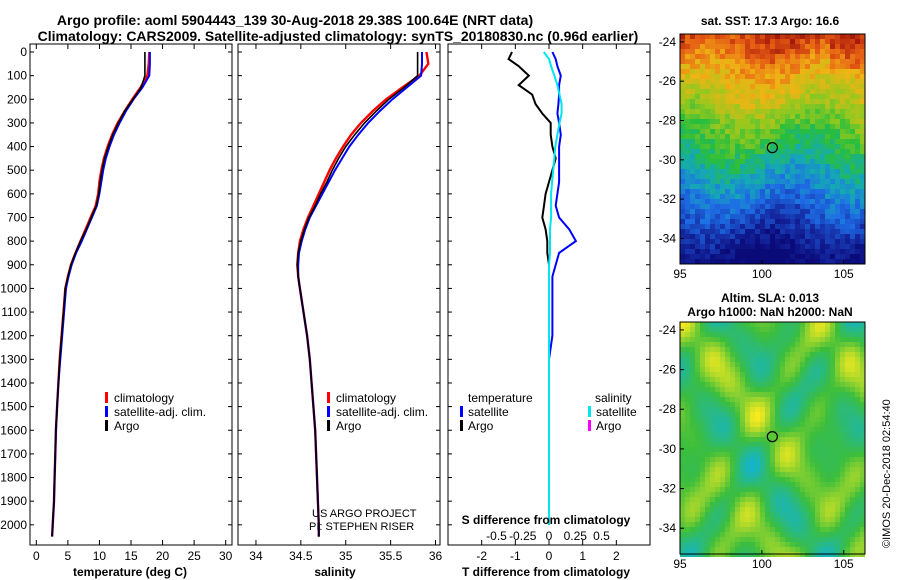 The image size is (900, 580). Describe the element at coordinates (361, 527) in the screenshot. I see `credit-line-2: PI: STEPHEN RISER` at that location.